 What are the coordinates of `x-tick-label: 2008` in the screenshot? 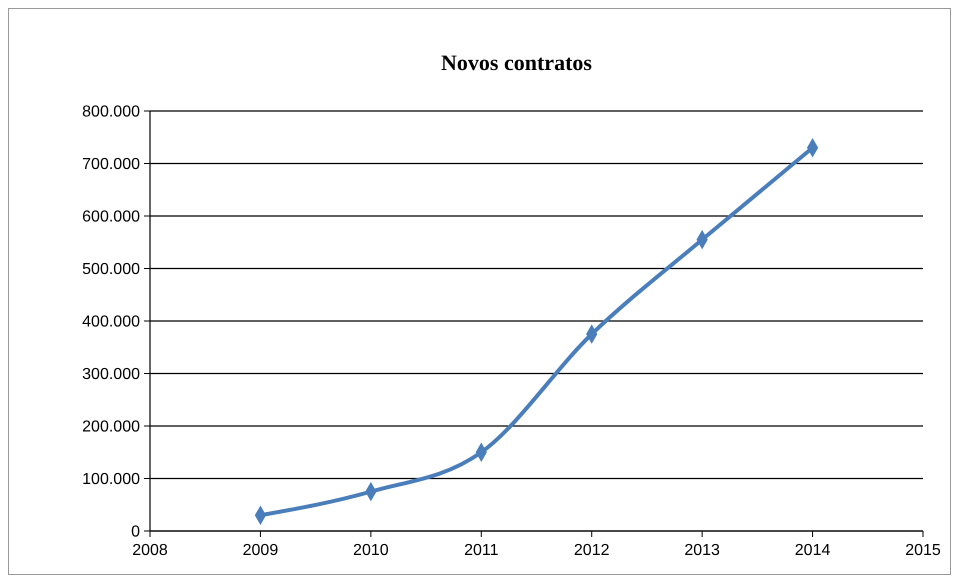 It's located at (150, 550).